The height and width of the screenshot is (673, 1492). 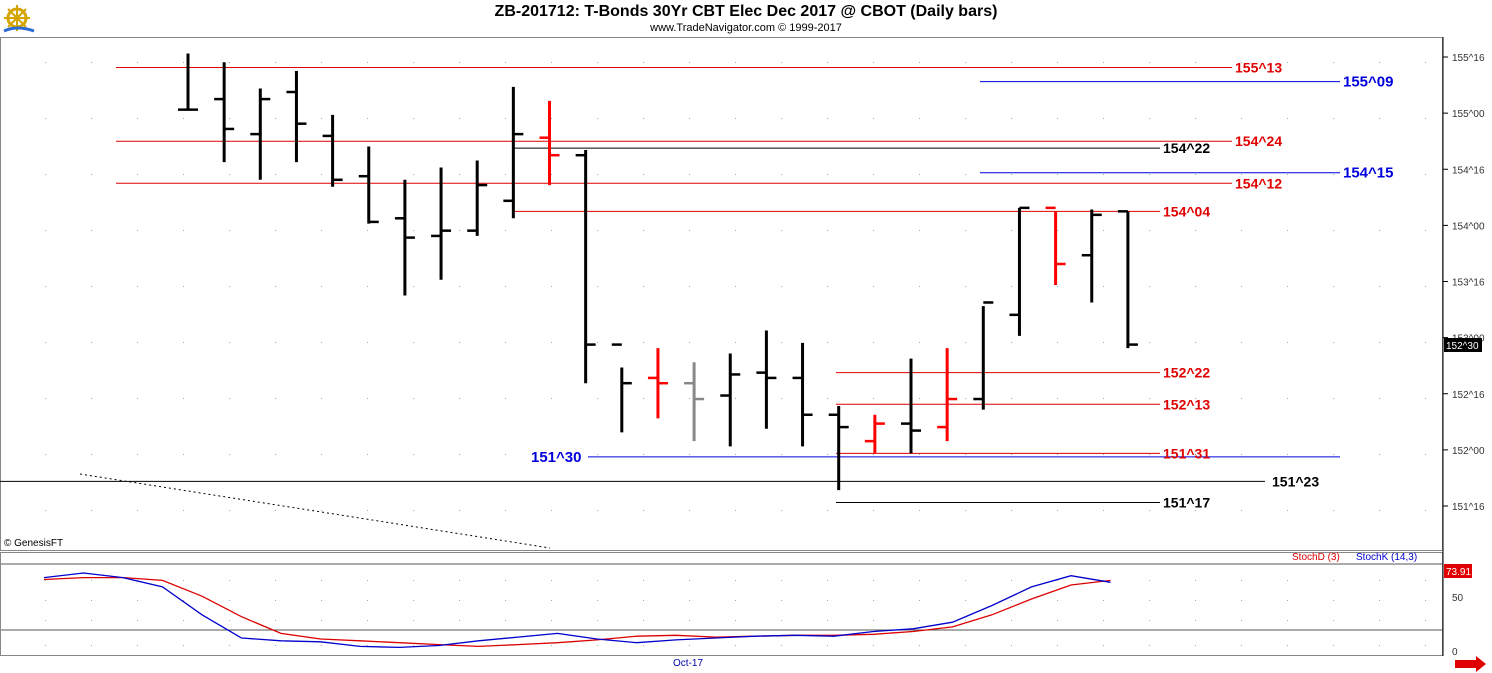 I want to click on level-label-154-22: 154^22, so click(x=1186, y=148).